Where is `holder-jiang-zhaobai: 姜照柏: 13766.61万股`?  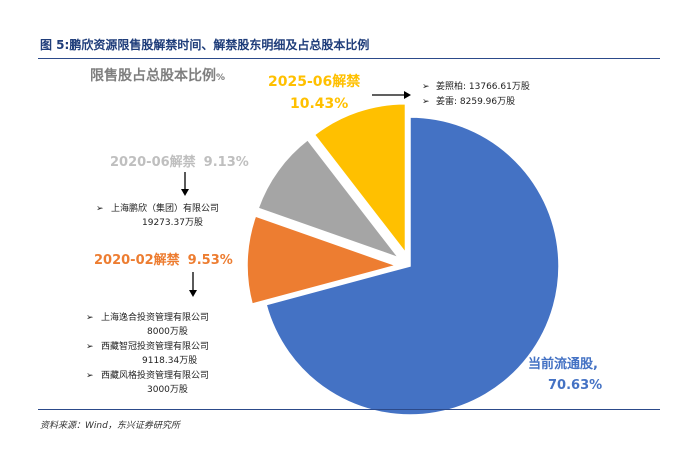
holder-jiang-zhaobai: 姜照柏: 13766.61万股 is located at coordinates (483, 86).